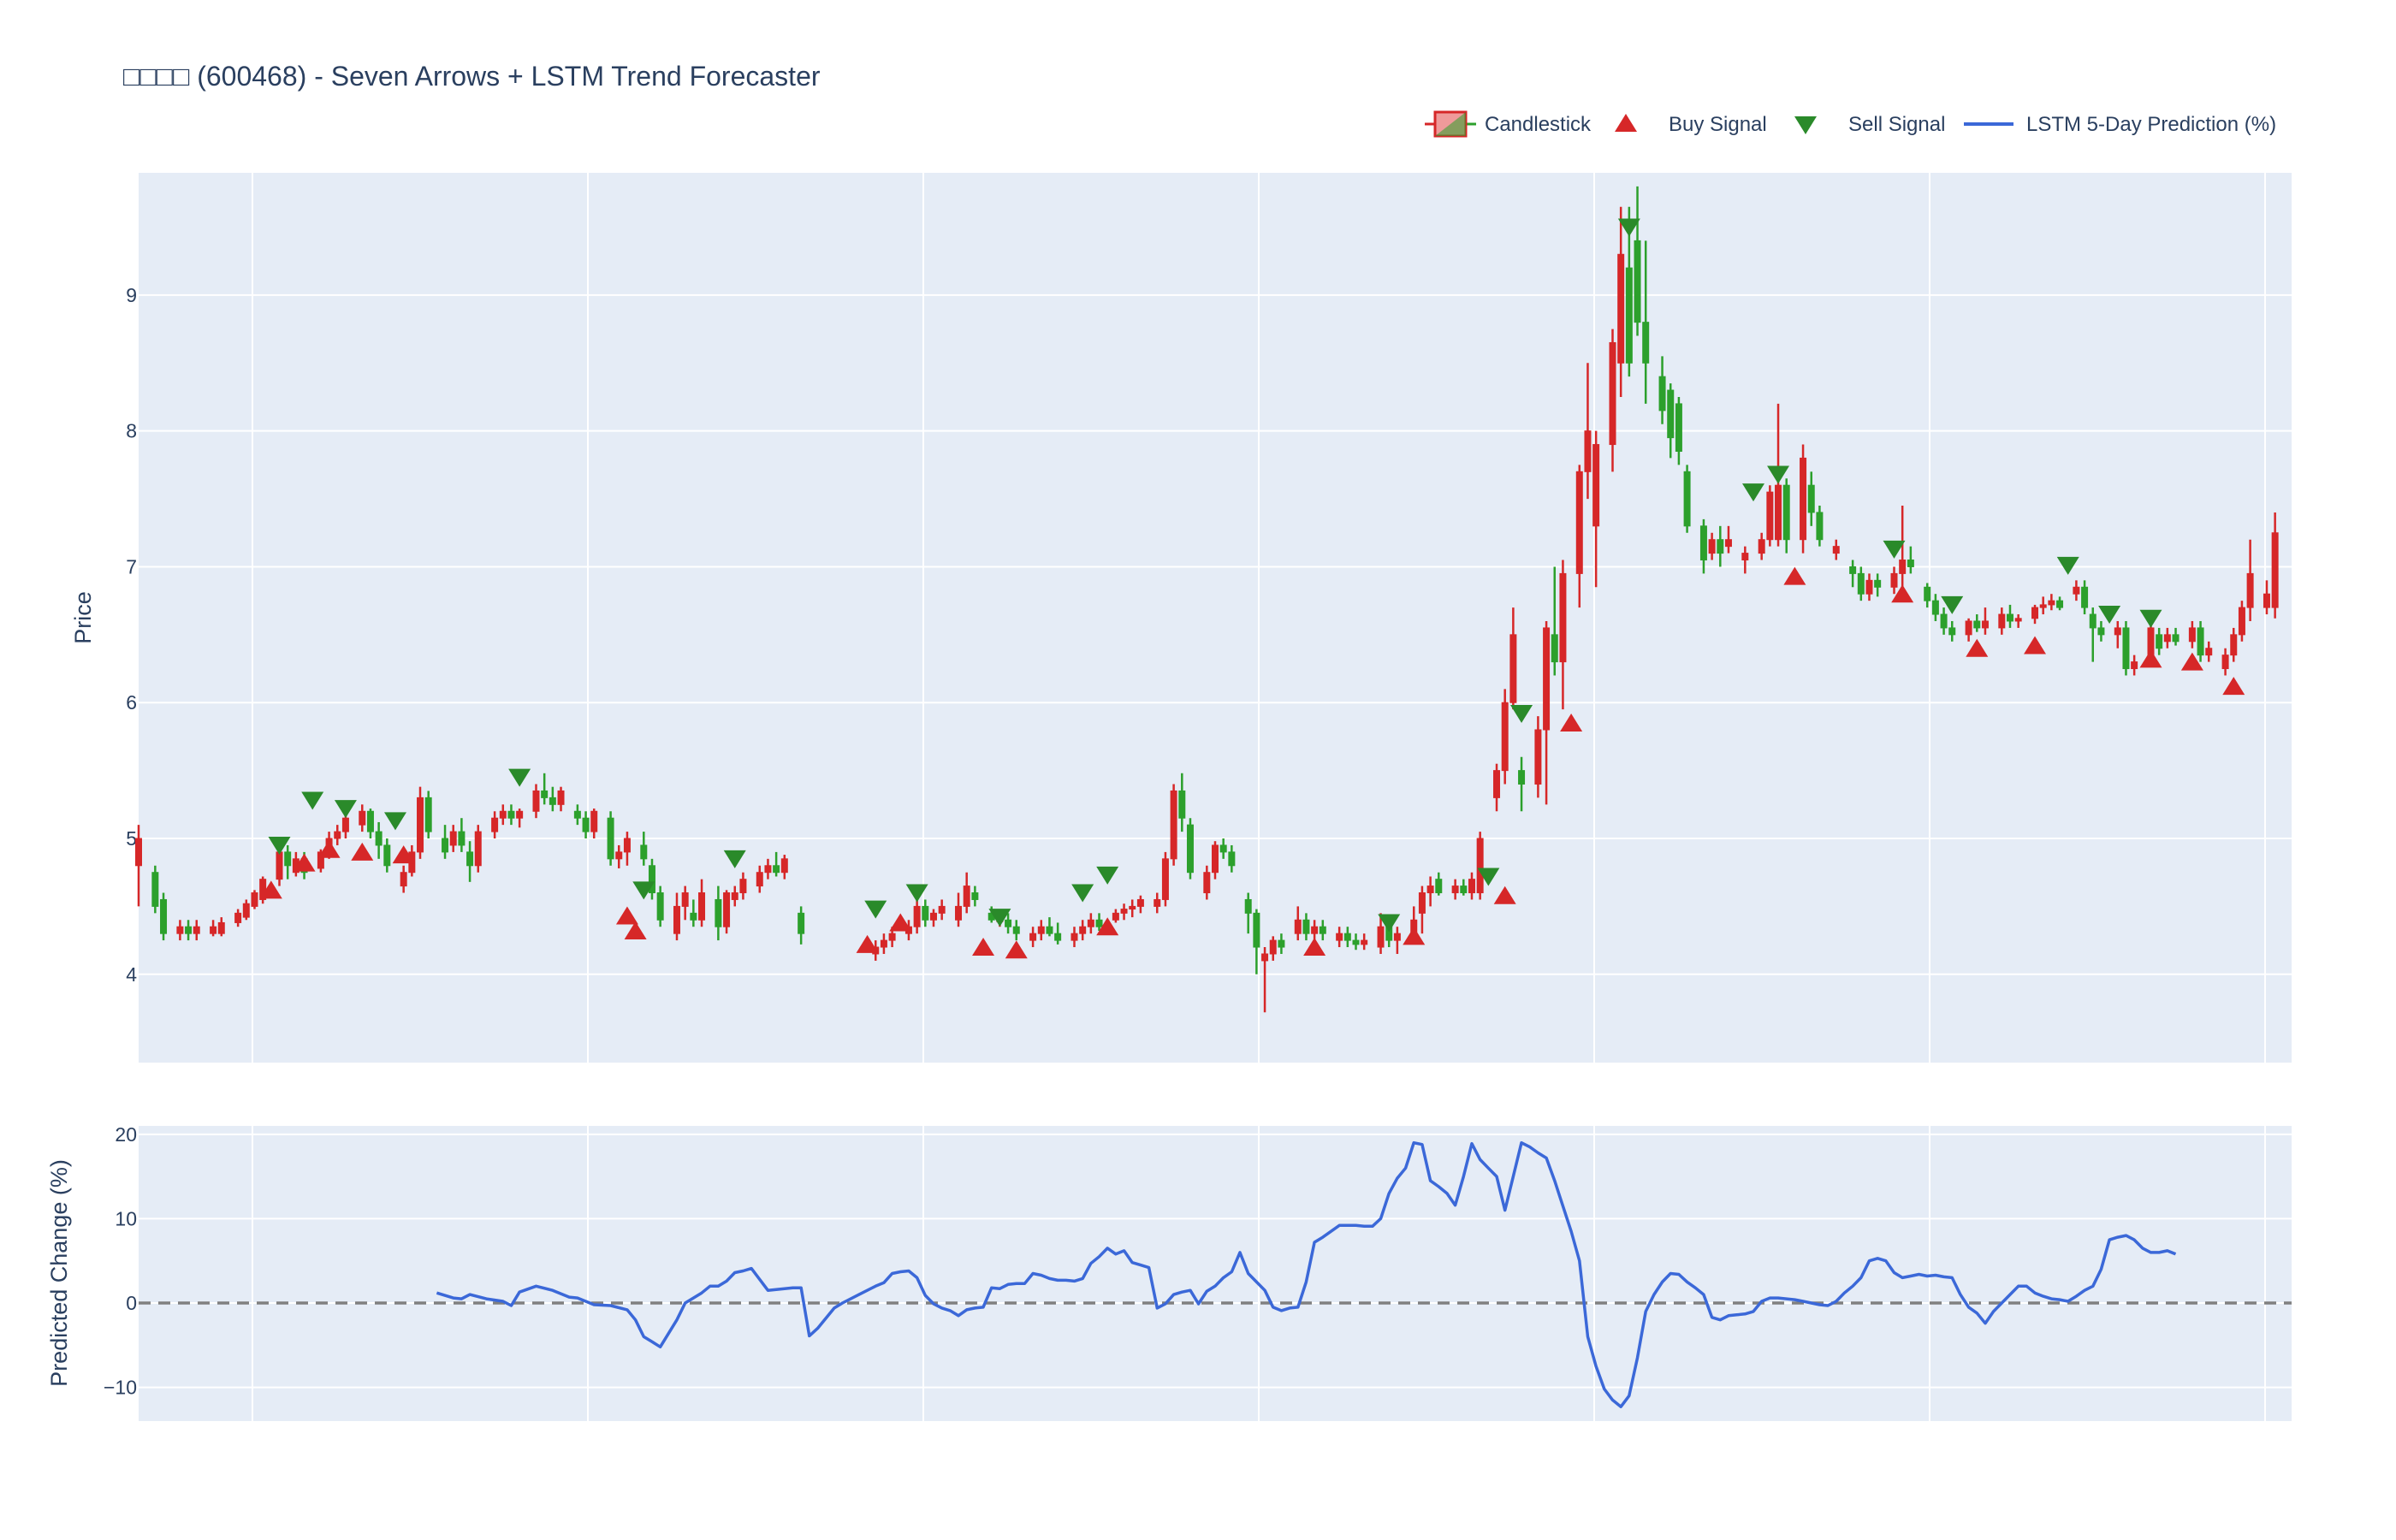  Describe the element at coordinates (1508, 124) in the screenshot. I see `legend-item-candle: Candlestick` at that location.